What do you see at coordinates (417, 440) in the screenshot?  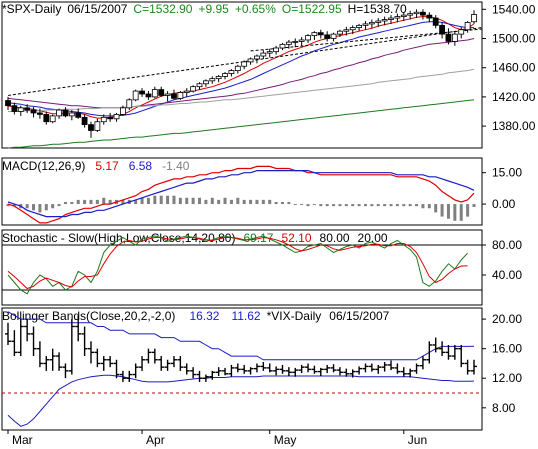 I see `x-axis-label: Jun` at bounding box center [417, 440].